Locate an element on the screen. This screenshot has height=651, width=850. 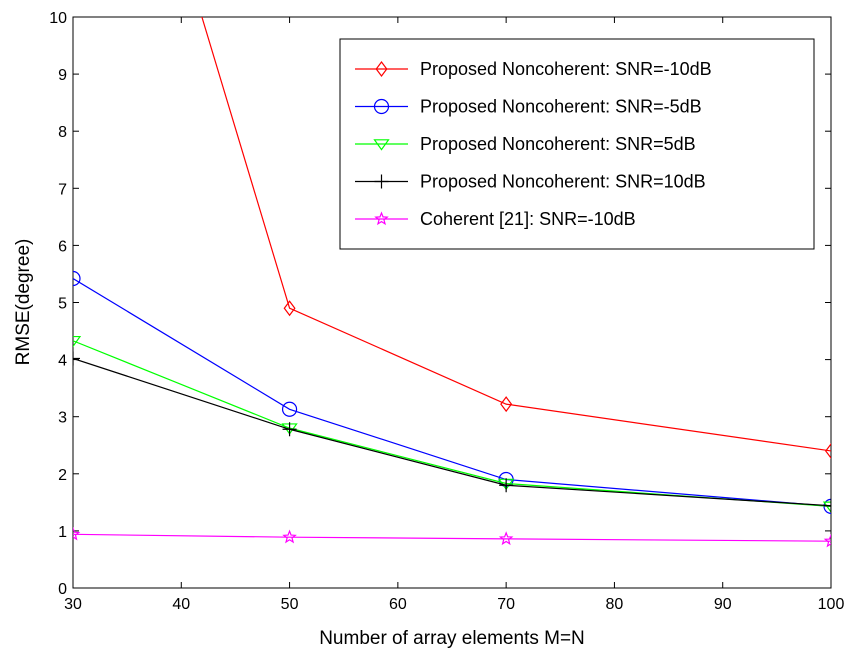
y-tick-labels: 0 1 2 3 4 5 6 7 8 9 10 is located at coordinates (58, 304).